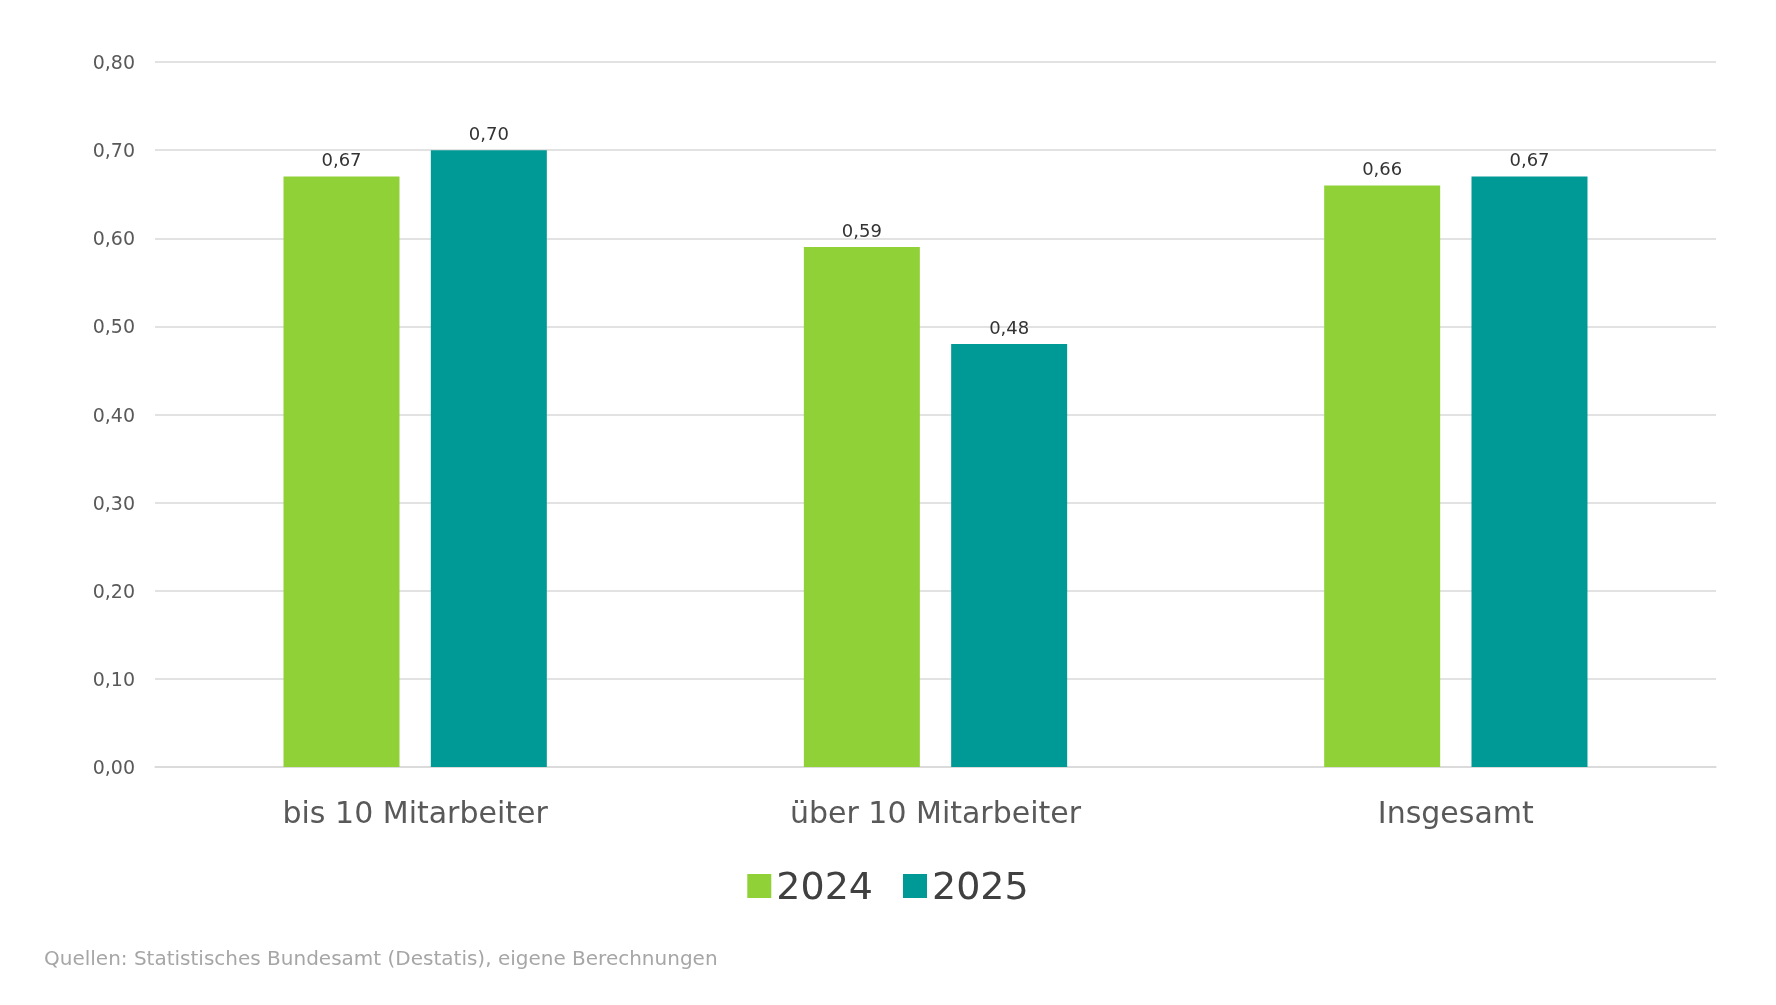 The width and height of the screenshot is (1776, 1005). I want to click on data-label: 0,59, so click(861, 230).